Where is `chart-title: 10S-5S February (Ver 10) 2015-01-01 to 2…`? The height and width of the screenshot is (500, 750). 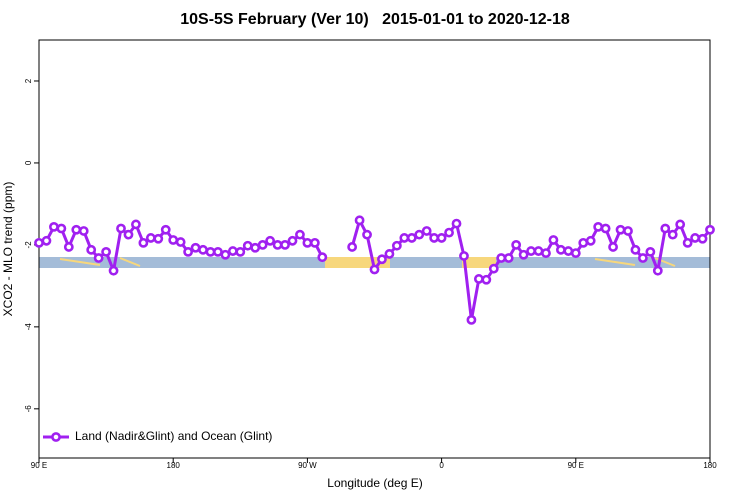 chart-title: 10S-5S February (Ver 10) 2015-01-01 to 2… is located at coordinates (375, 19).